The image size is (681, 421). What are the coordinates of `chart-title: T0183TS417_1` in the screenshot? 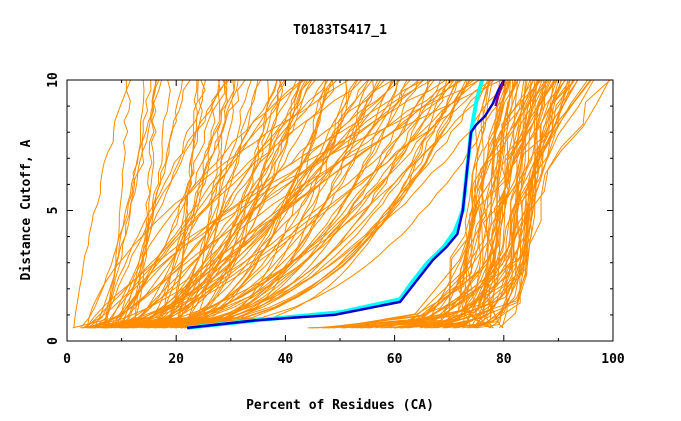 It's located at (340, 30).